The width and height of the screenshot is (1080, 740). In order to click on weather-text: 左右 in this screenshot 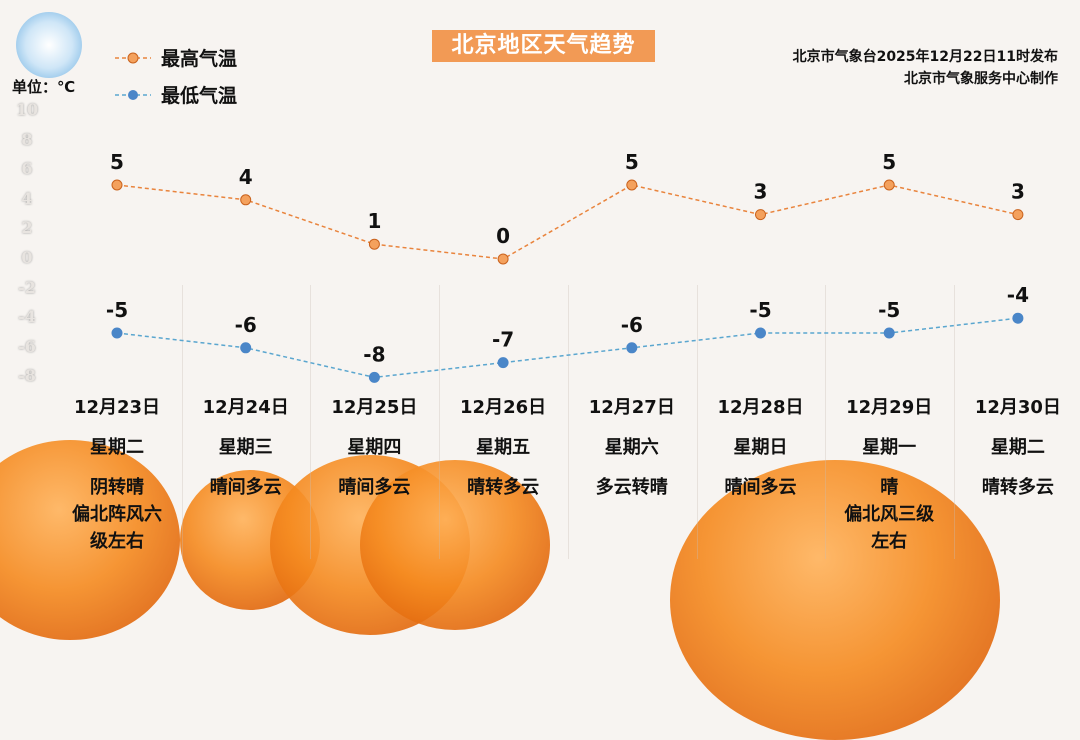, I will do `click(889, 541)`.